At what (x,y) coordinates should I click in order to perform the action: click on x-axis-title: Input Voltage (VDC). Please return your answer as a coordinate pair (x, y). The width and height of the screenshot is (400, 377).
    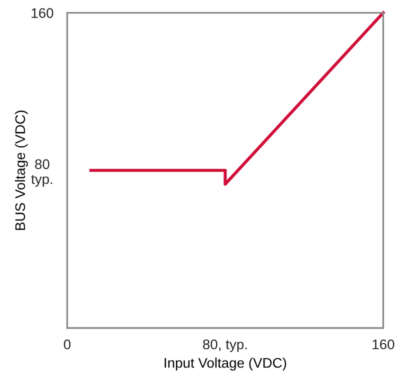
    Looking at the image, I should click on (225, 364).